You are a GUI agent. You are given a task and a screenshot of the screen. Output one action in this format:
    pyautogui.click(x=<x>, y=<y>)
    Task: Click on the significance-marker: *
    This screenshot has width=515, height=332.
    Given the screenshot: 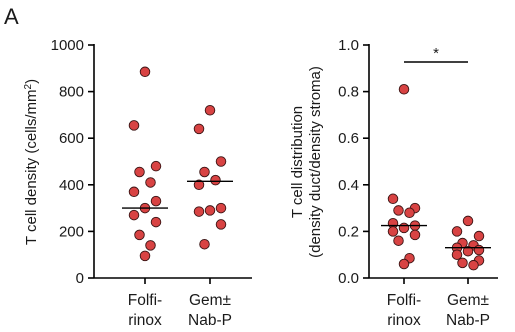 What is the action you would take?
    pyautogui.click(x=436, y=53)
    